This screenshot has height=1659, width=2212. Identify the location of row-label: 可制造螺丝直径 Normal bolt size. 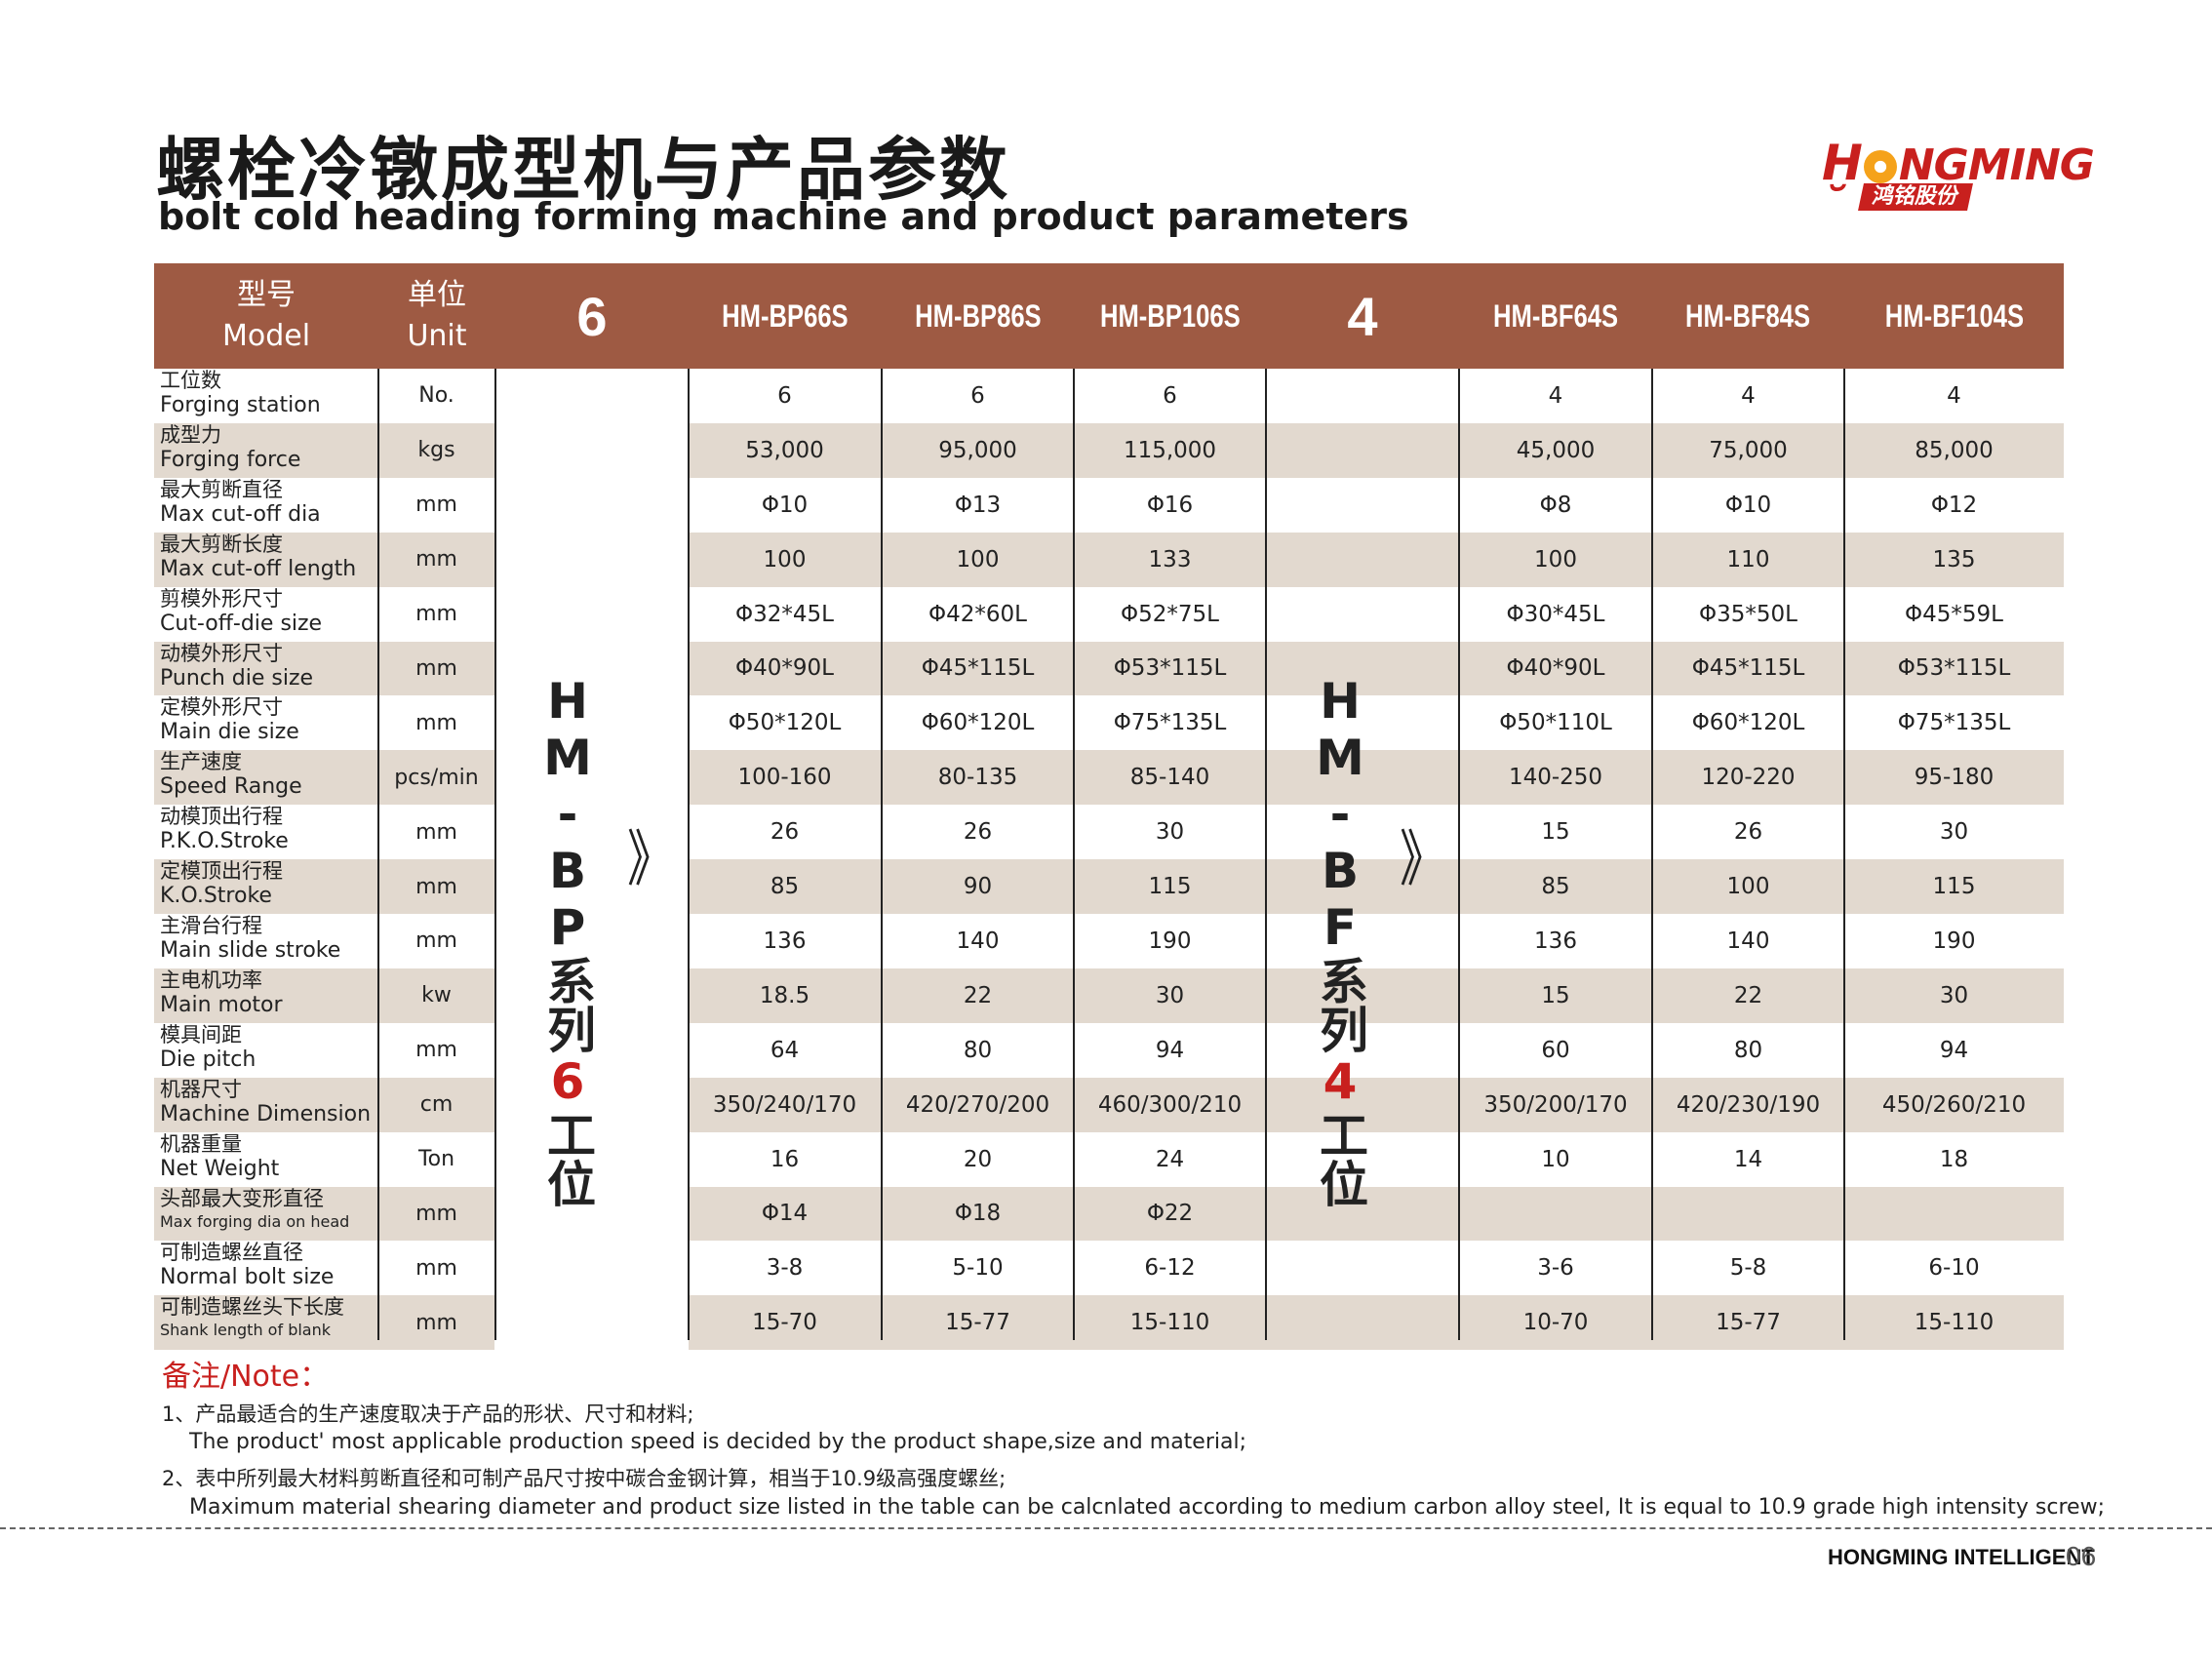
(268, 1268).